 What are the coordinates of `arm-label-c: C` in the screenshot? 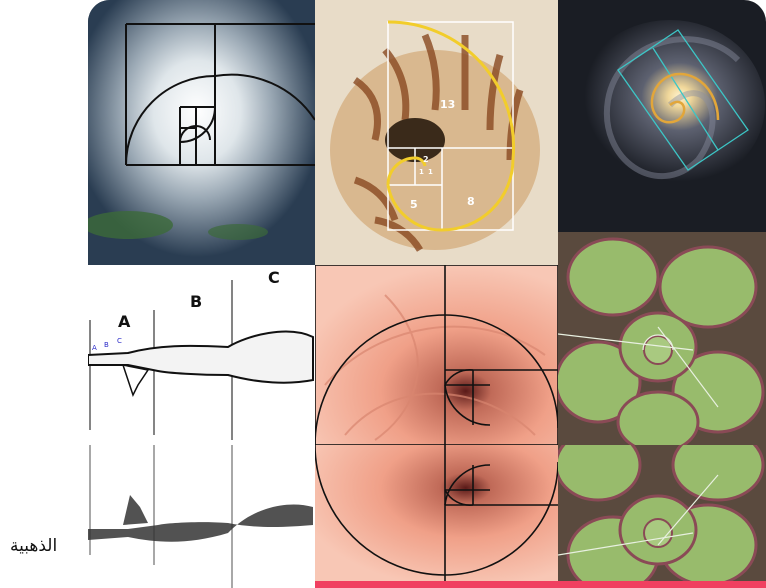 It's located at (274, 277).